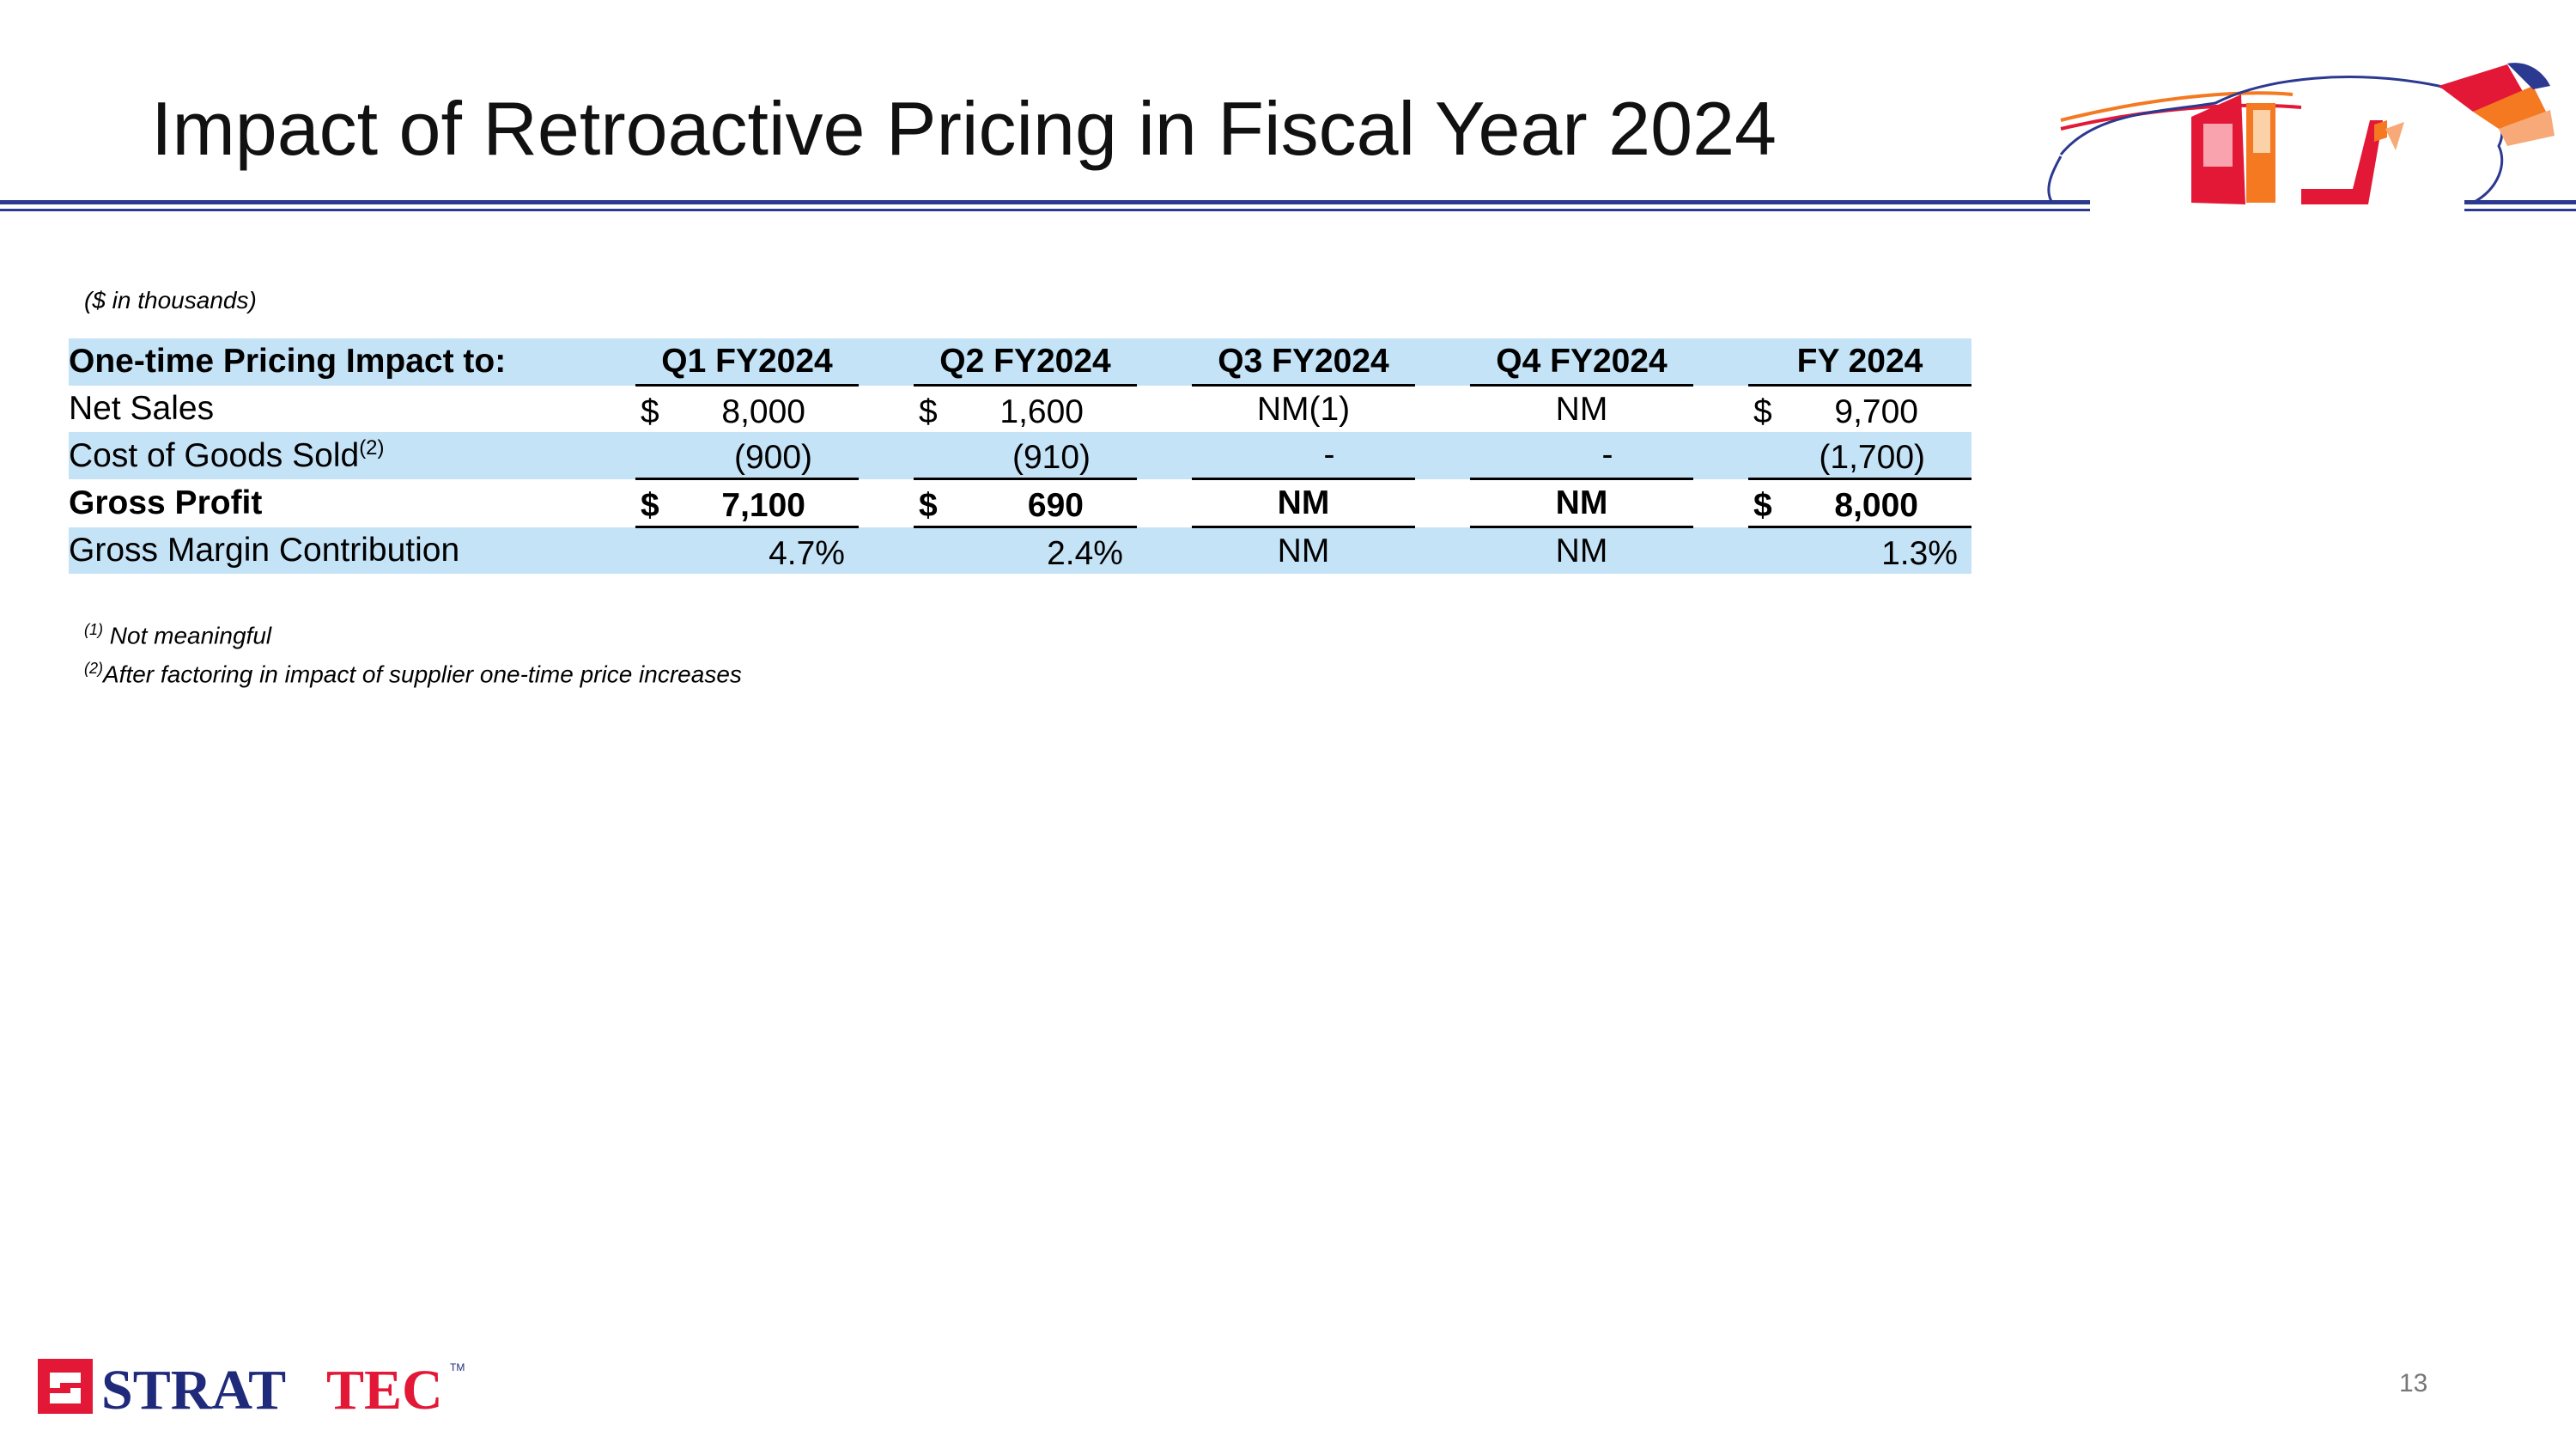  I want to click on svg-text: STRAT, so click(193, 1389).